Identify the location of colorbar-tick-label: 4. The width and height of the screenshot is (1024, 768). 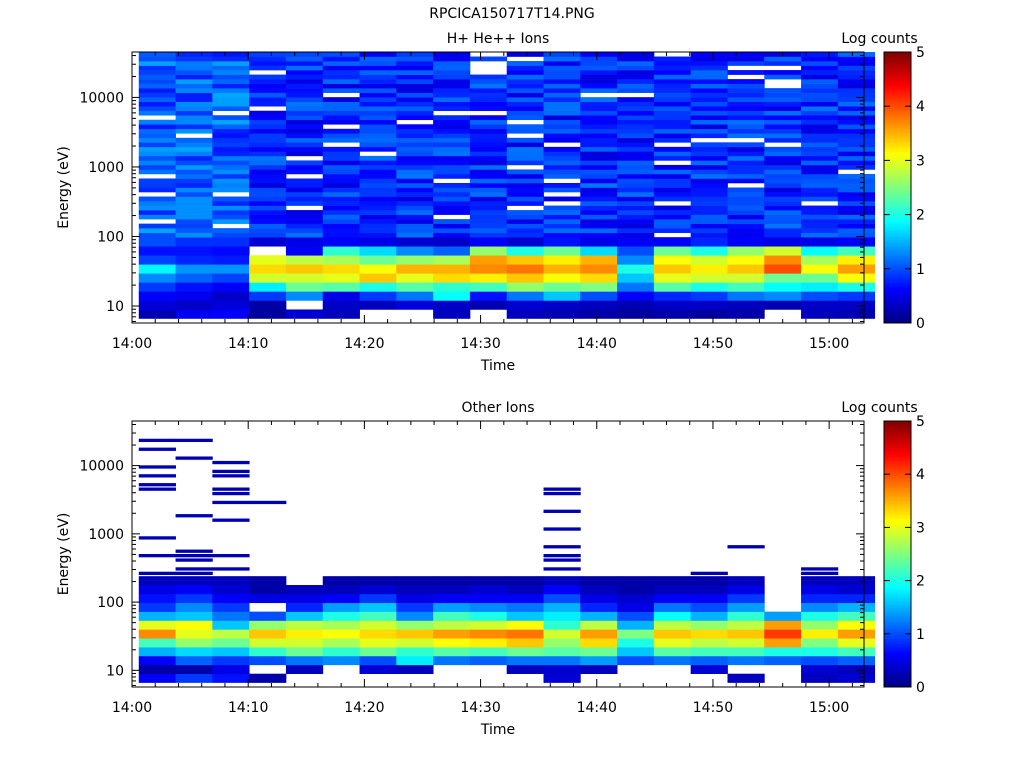
(920, 107).